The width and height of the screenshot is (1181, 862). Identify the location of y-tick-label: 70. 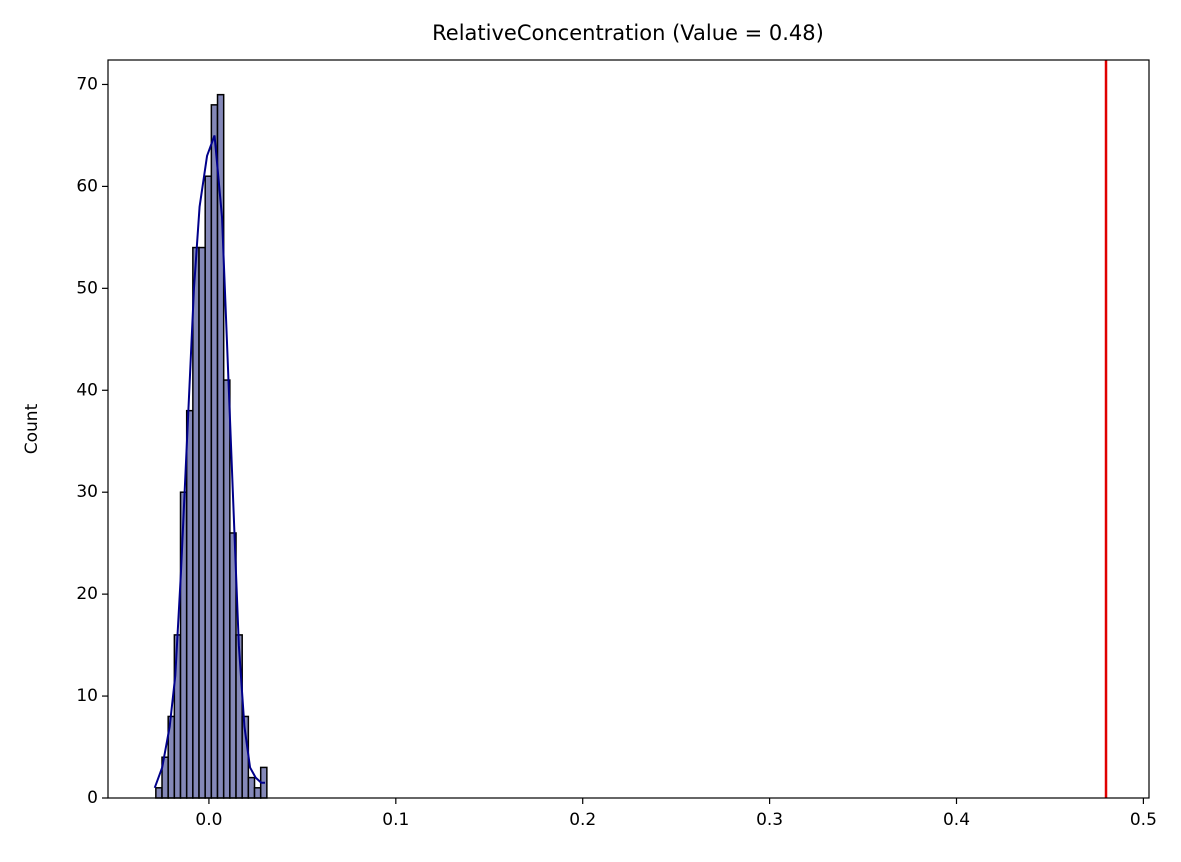
(87, 84).